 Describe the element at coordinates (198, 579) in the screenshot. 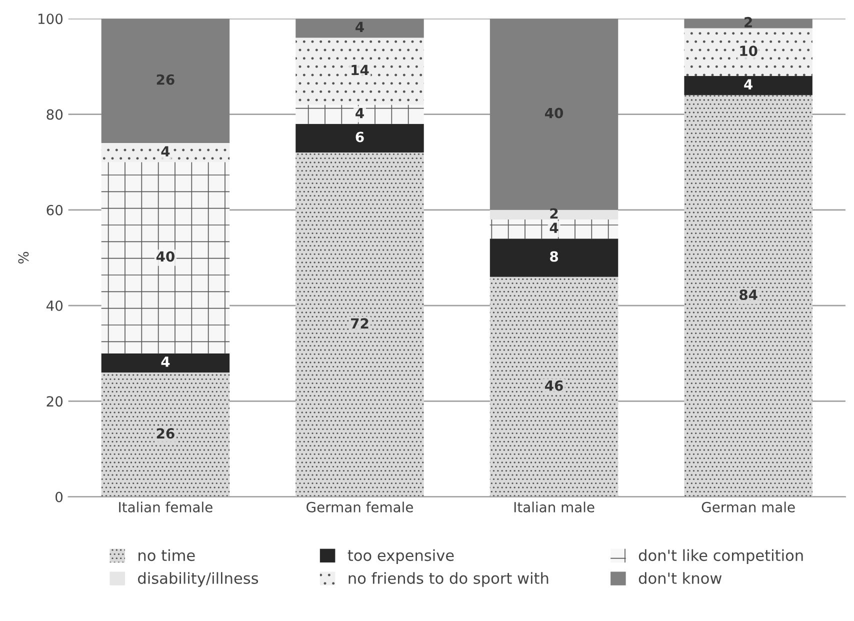

I see `legend-label: disability/illness` at that location.